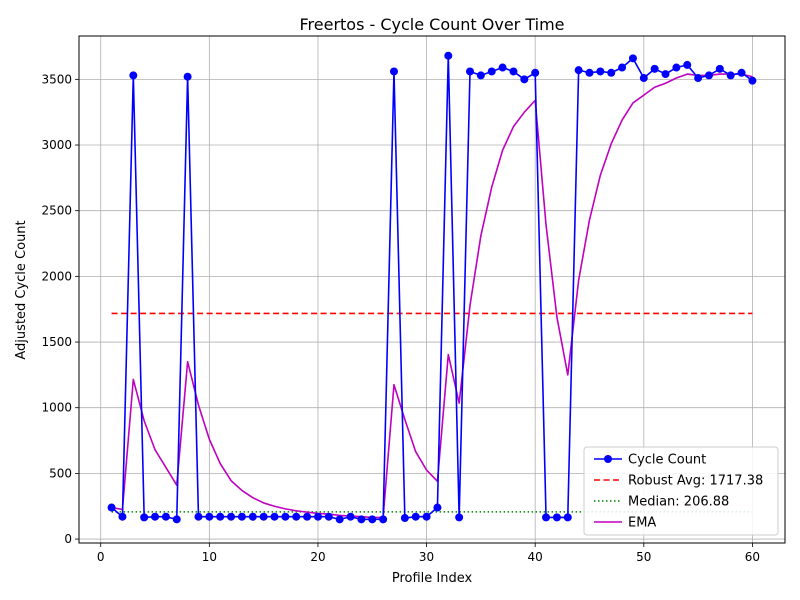 This screenshot has height=600, width=800. Describe the element at coordinates (68, 539) in the screenshot. I see `y-tick-label: 0` at that location.